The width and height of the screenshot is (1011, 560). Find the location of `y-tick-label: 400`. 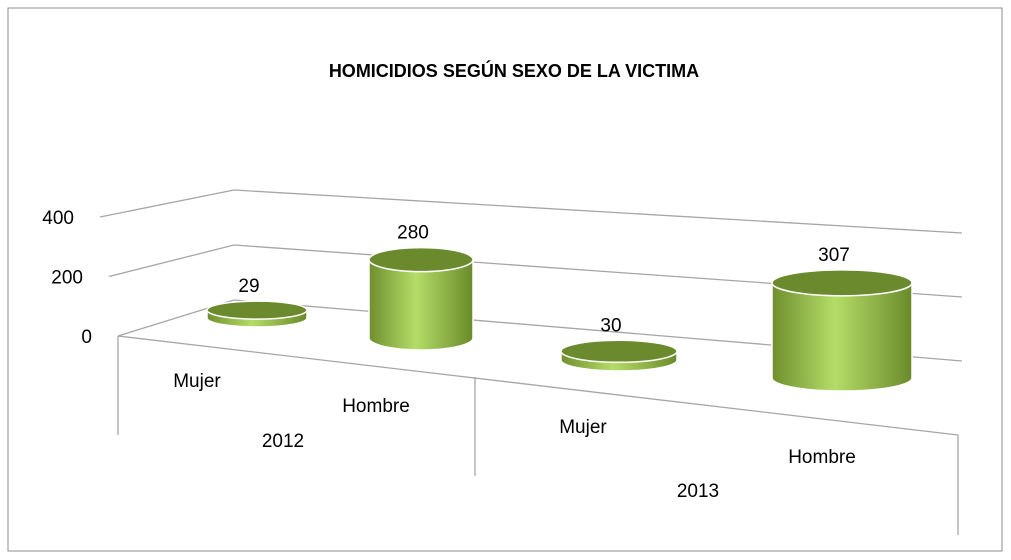

y-tick-label: 400 is located at coordinates (58, 218).